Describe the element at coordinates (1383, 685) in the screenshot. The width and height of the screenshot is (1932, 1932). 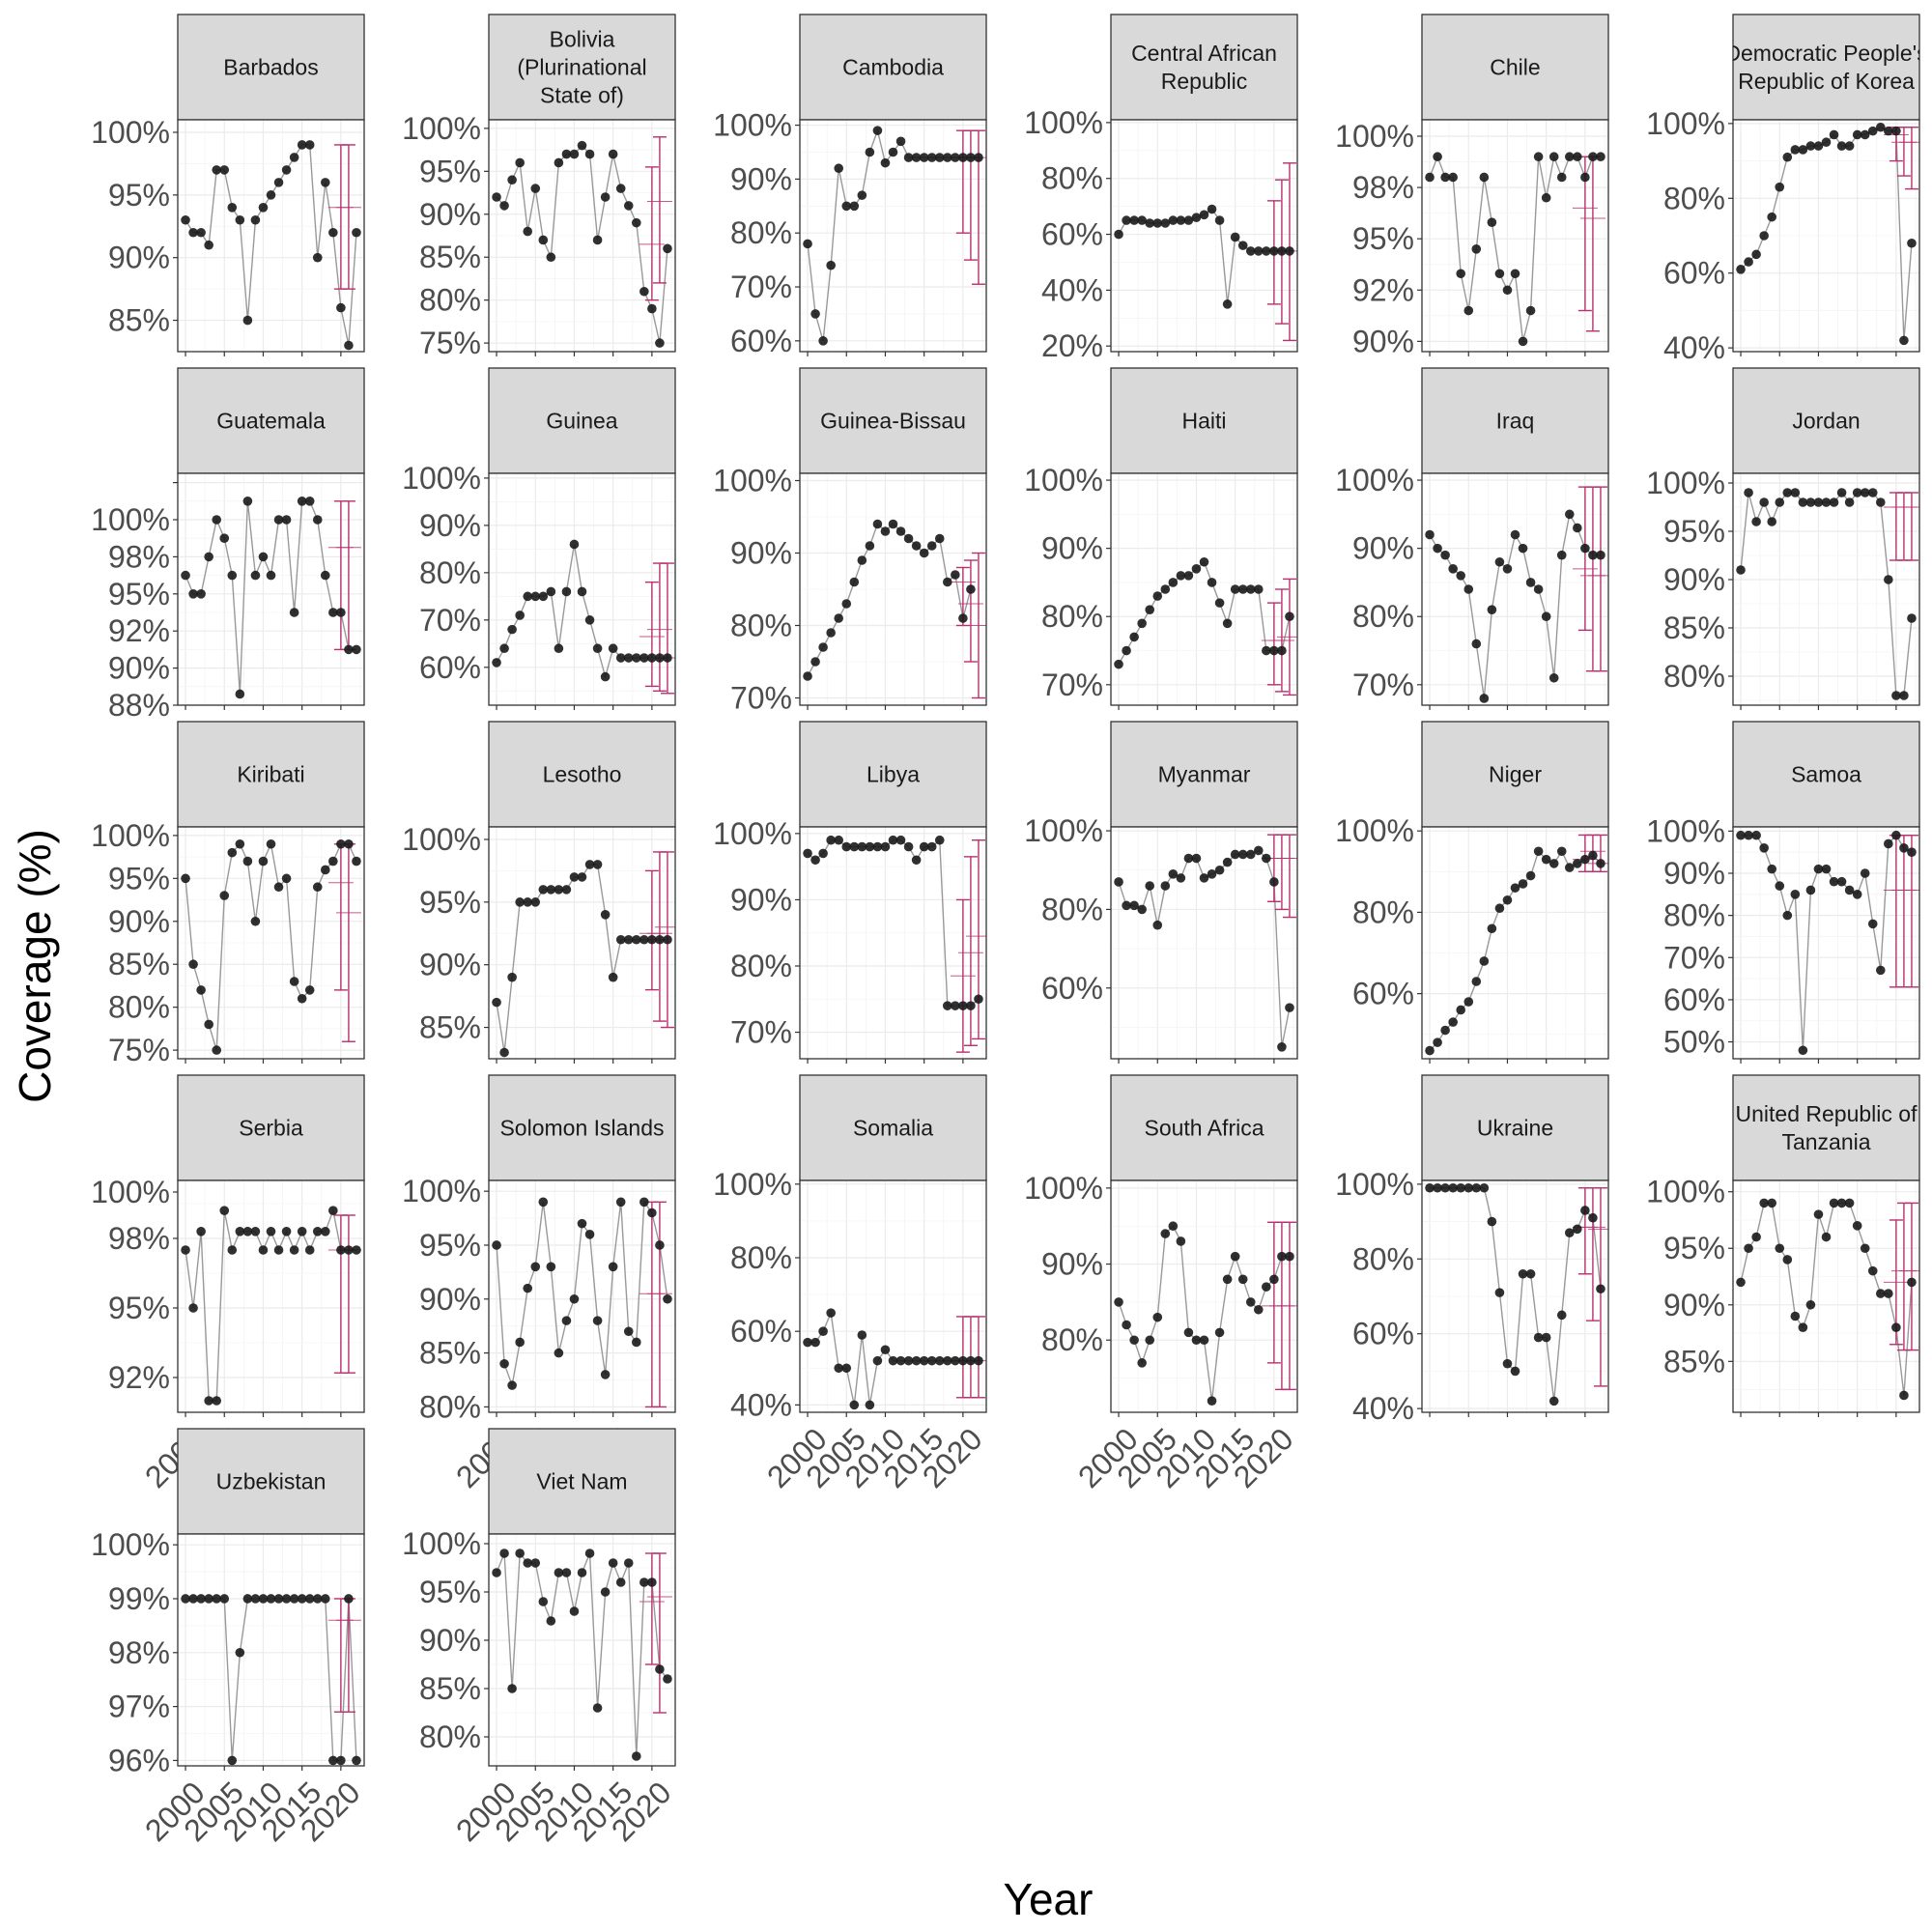
I see `y-tick-label: 70%` at that location.